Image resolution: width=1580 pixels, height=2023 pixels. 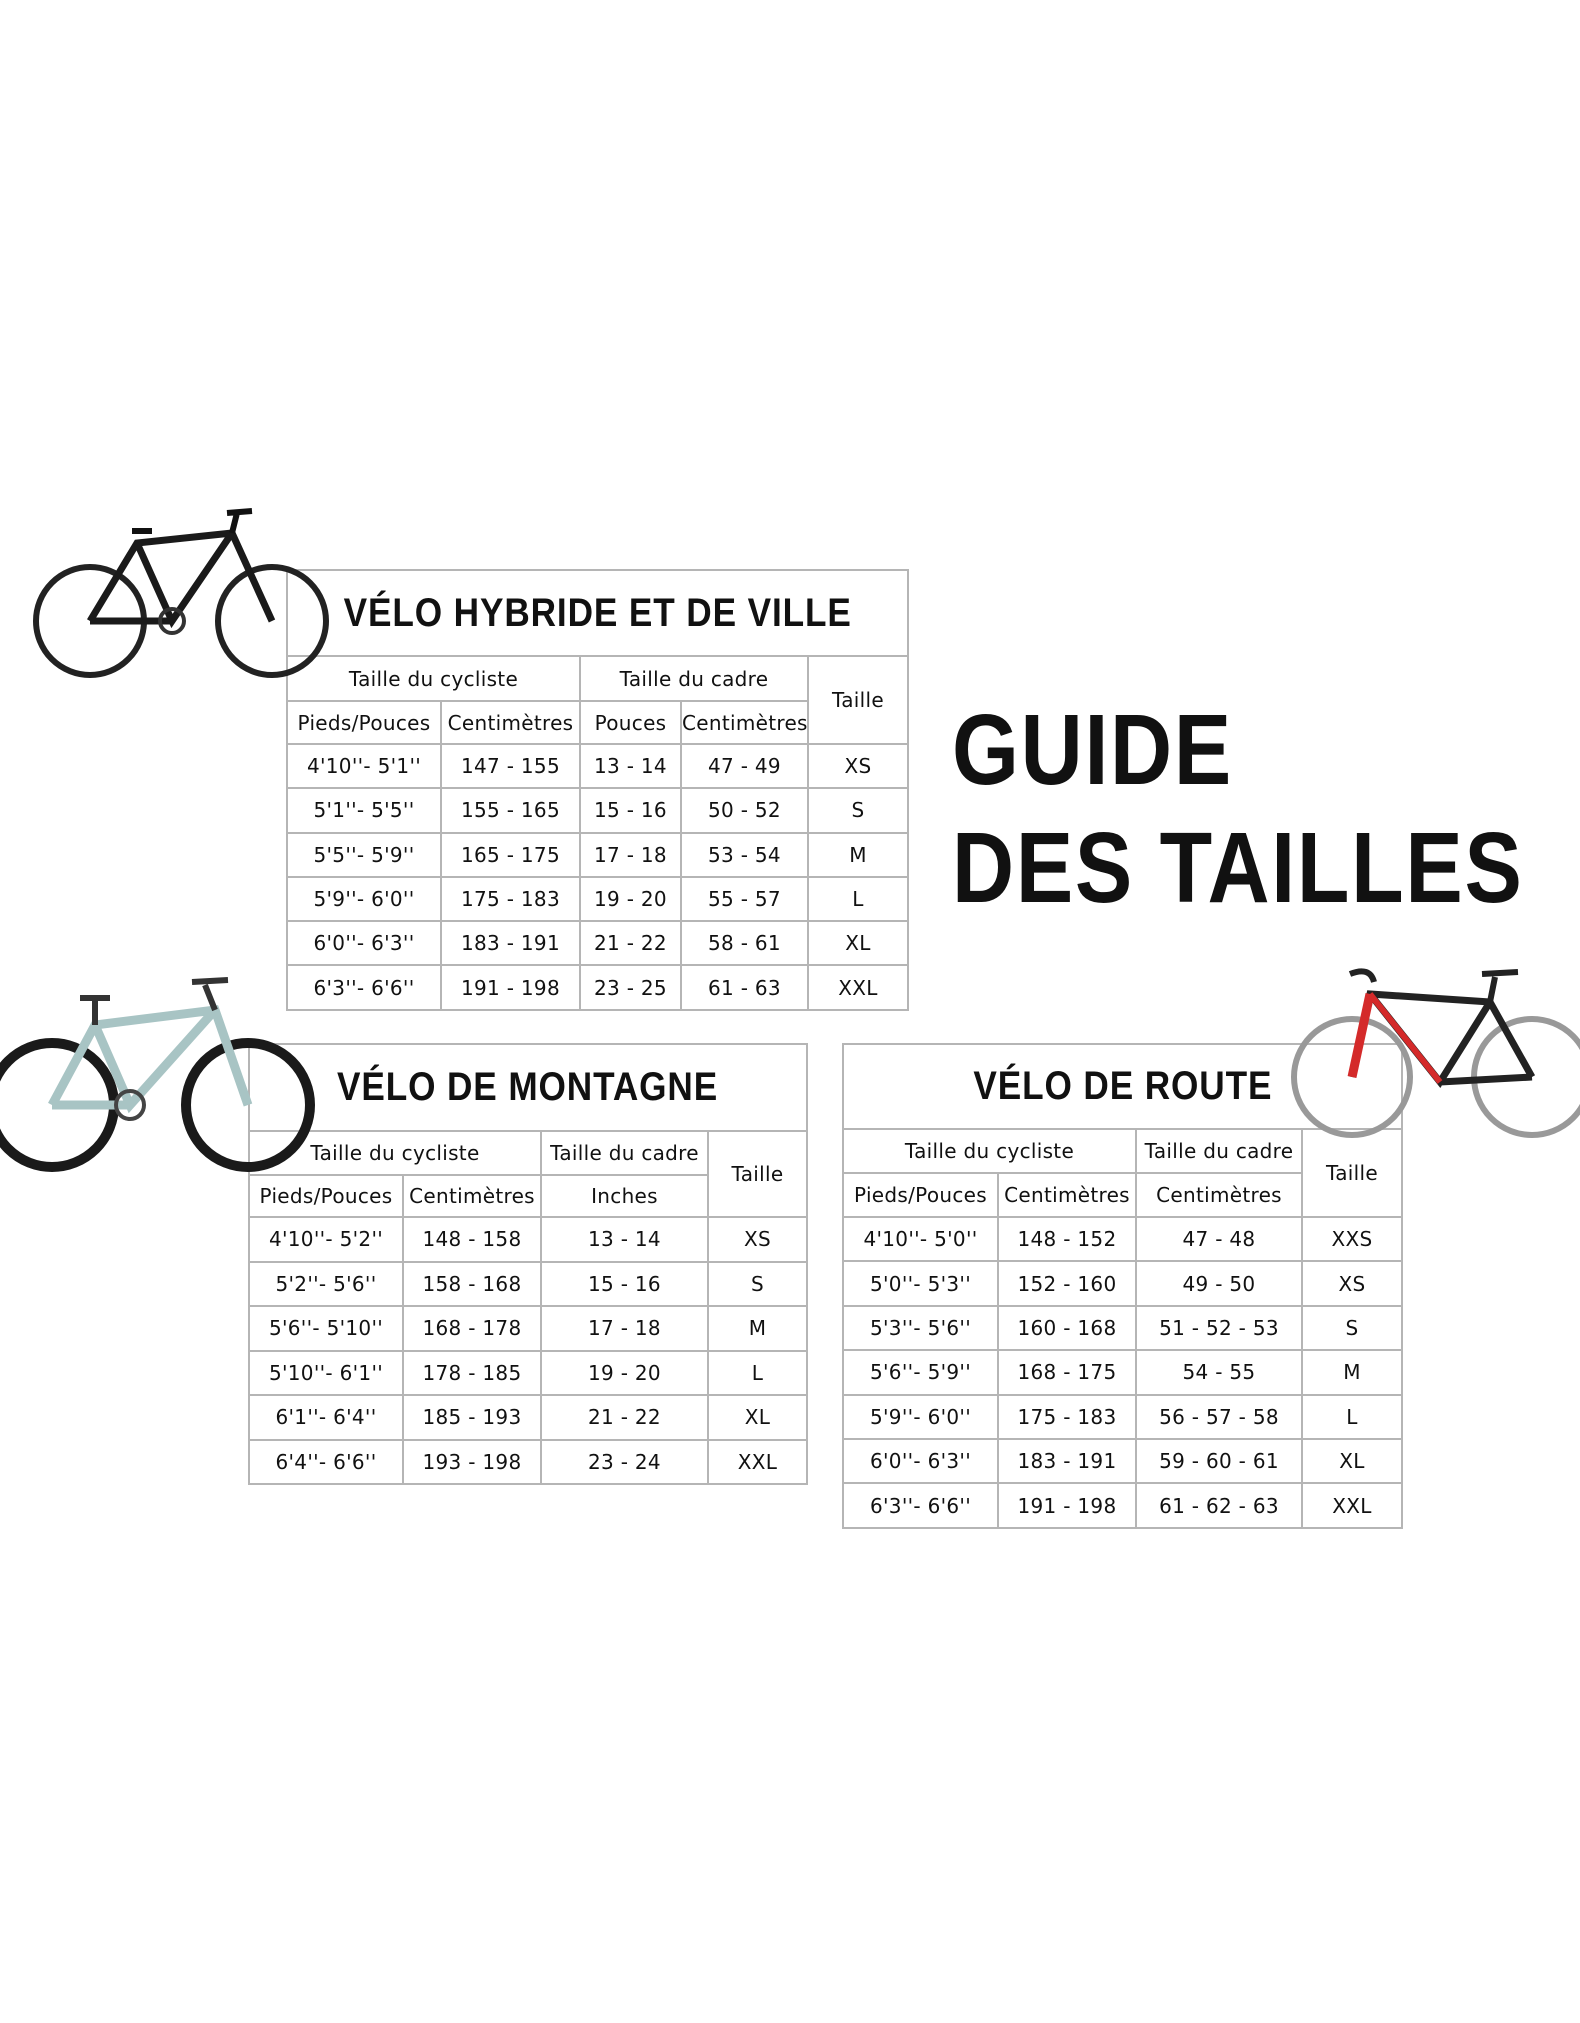 I want to click on table-row: 4'10''- 5'1'' 147 - 155 13 - 14 47 - 49 XS, so click(x=598, y=766).